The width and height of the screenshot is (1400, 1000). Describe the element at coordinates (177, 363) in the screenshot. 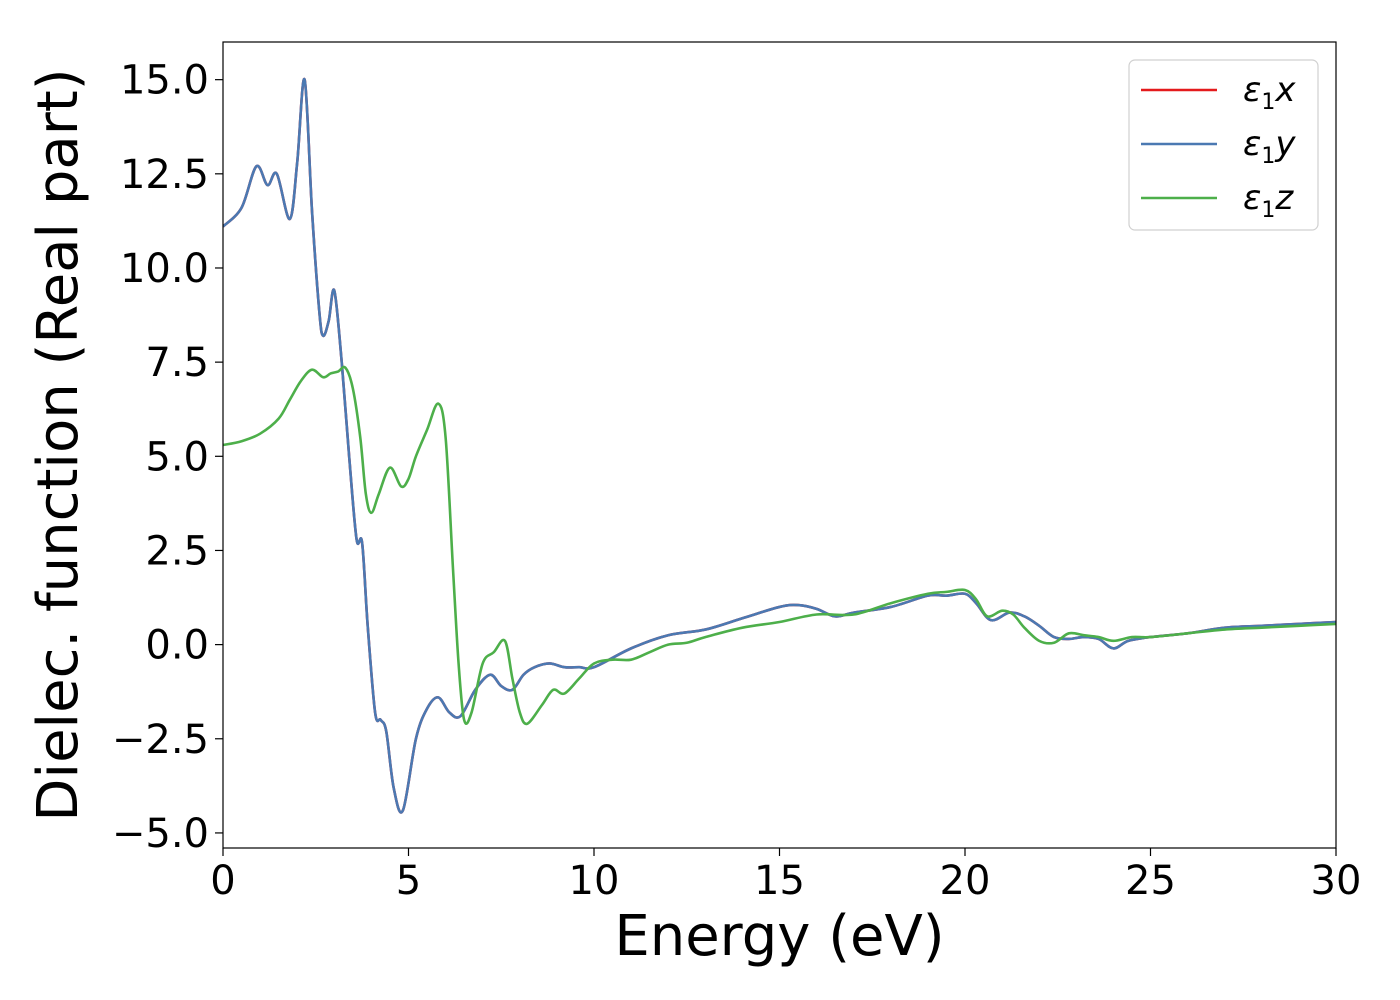

I see `y-tick-label: 7.5` at that location.